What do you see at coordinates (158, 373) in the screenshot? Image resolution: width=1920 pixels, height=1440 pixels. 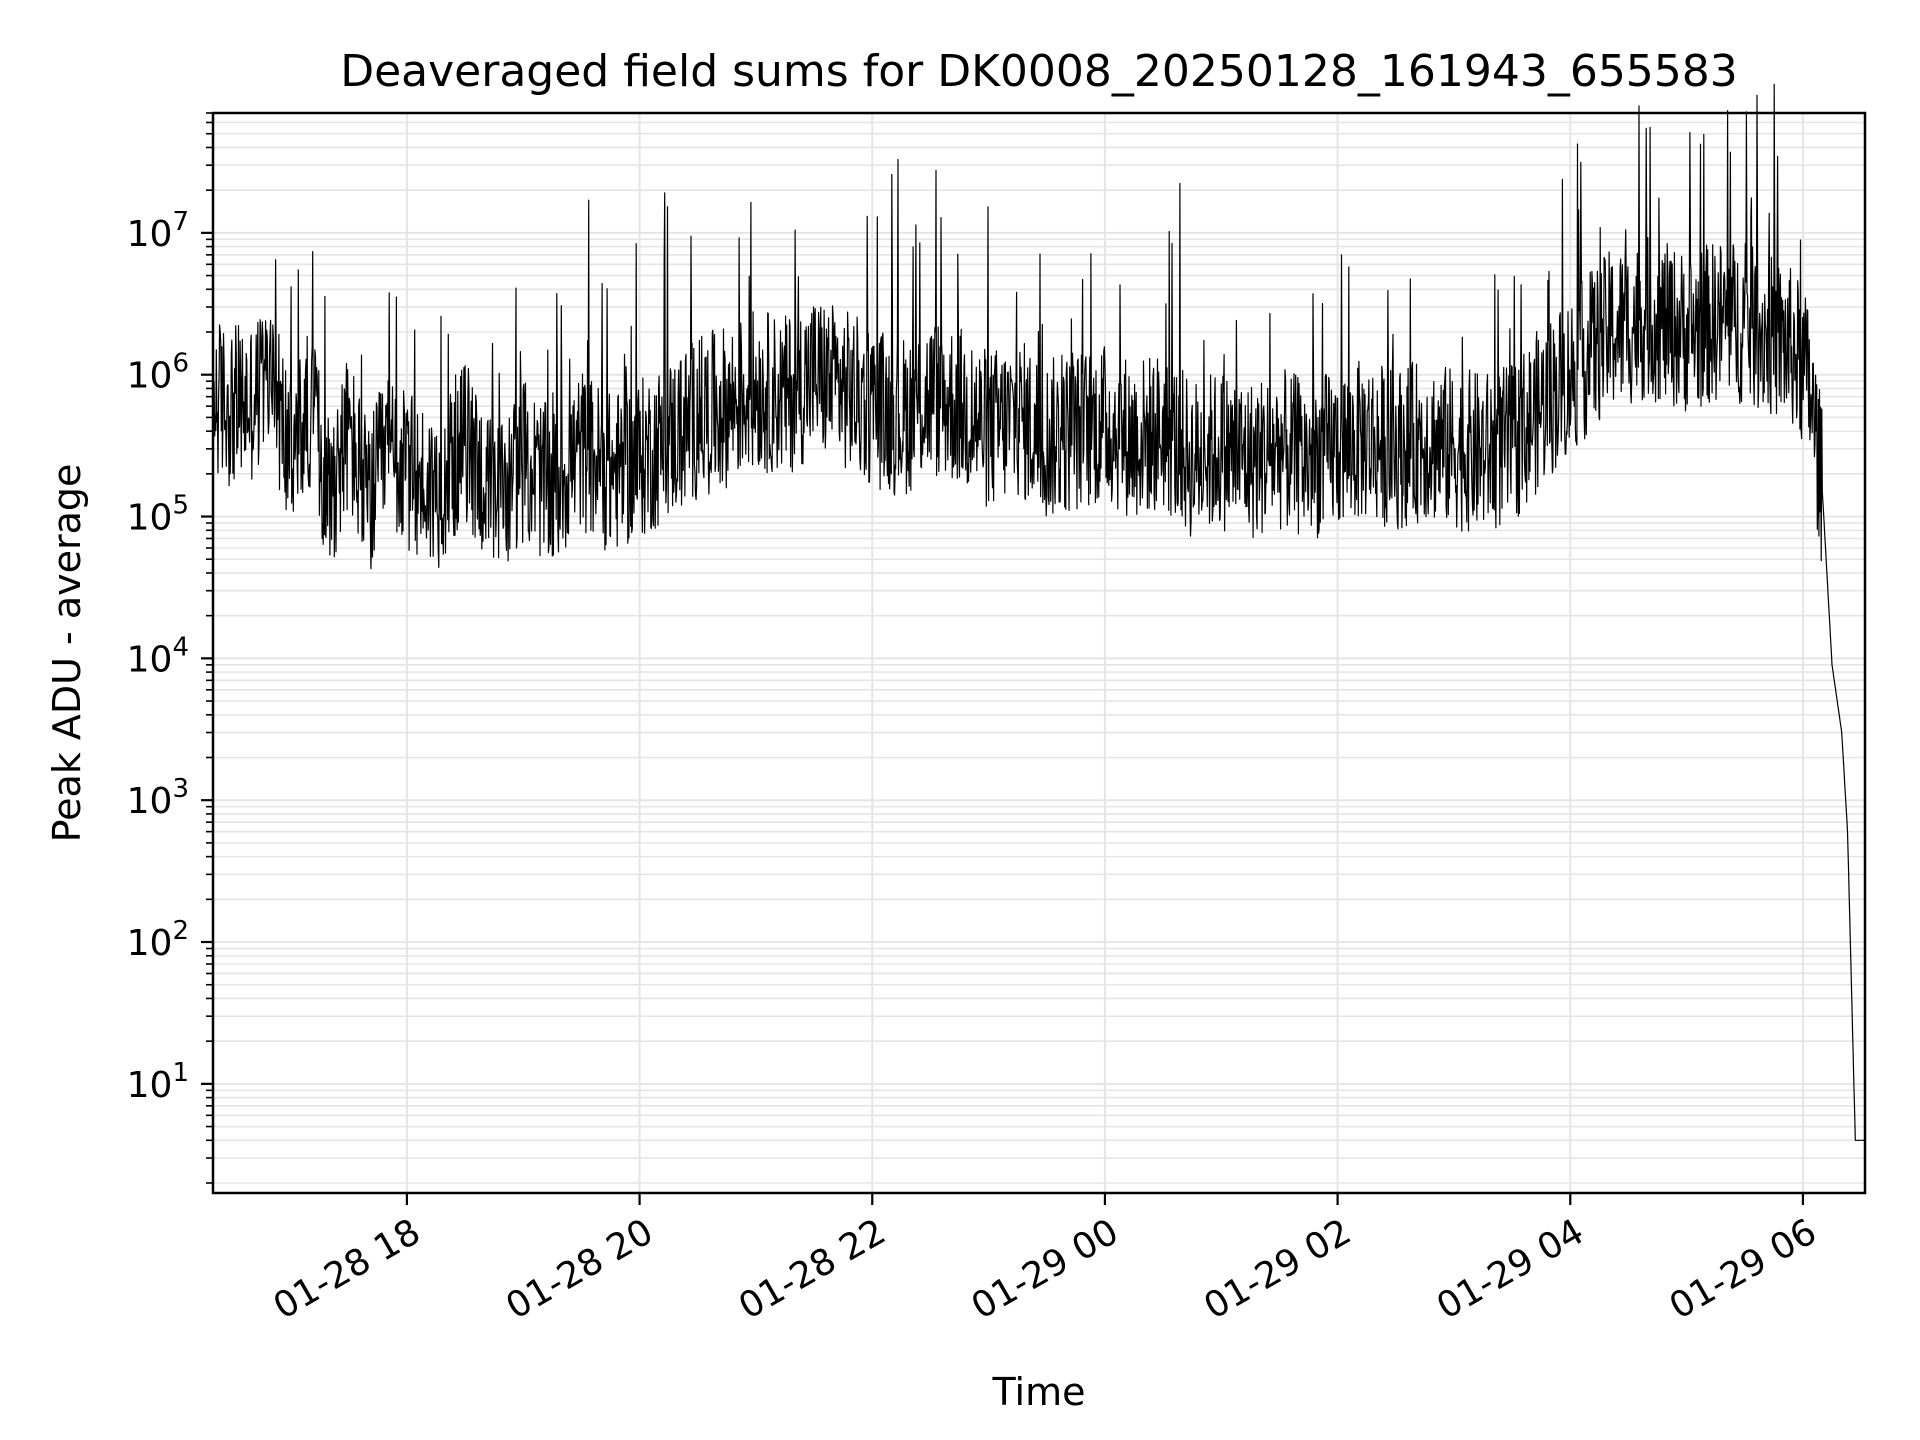 I see `y-tick-label: 10⁶` at bounding box center [158, 373].